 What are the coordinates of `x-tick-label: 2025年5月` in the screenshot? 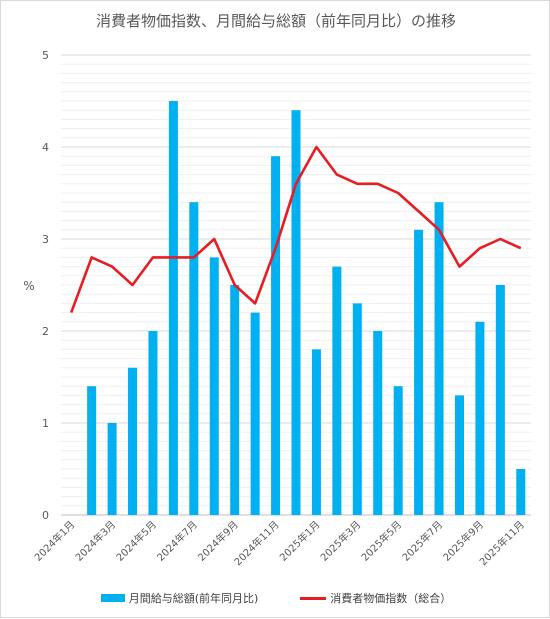 It's located at (381, 541).